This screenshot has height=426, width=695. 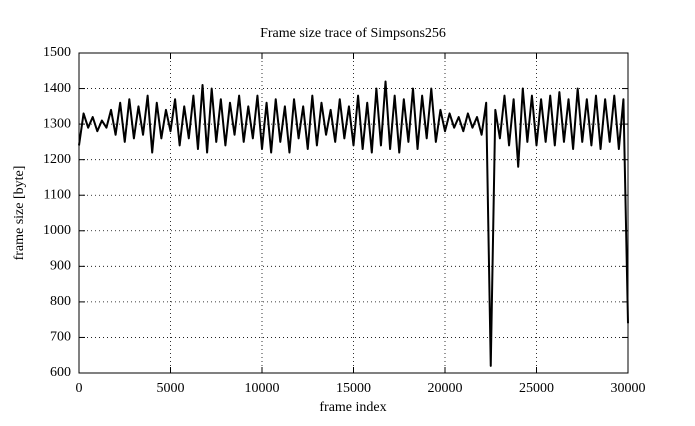 I want to click on y-tick-label: 1200, so click(x=57, y=159).